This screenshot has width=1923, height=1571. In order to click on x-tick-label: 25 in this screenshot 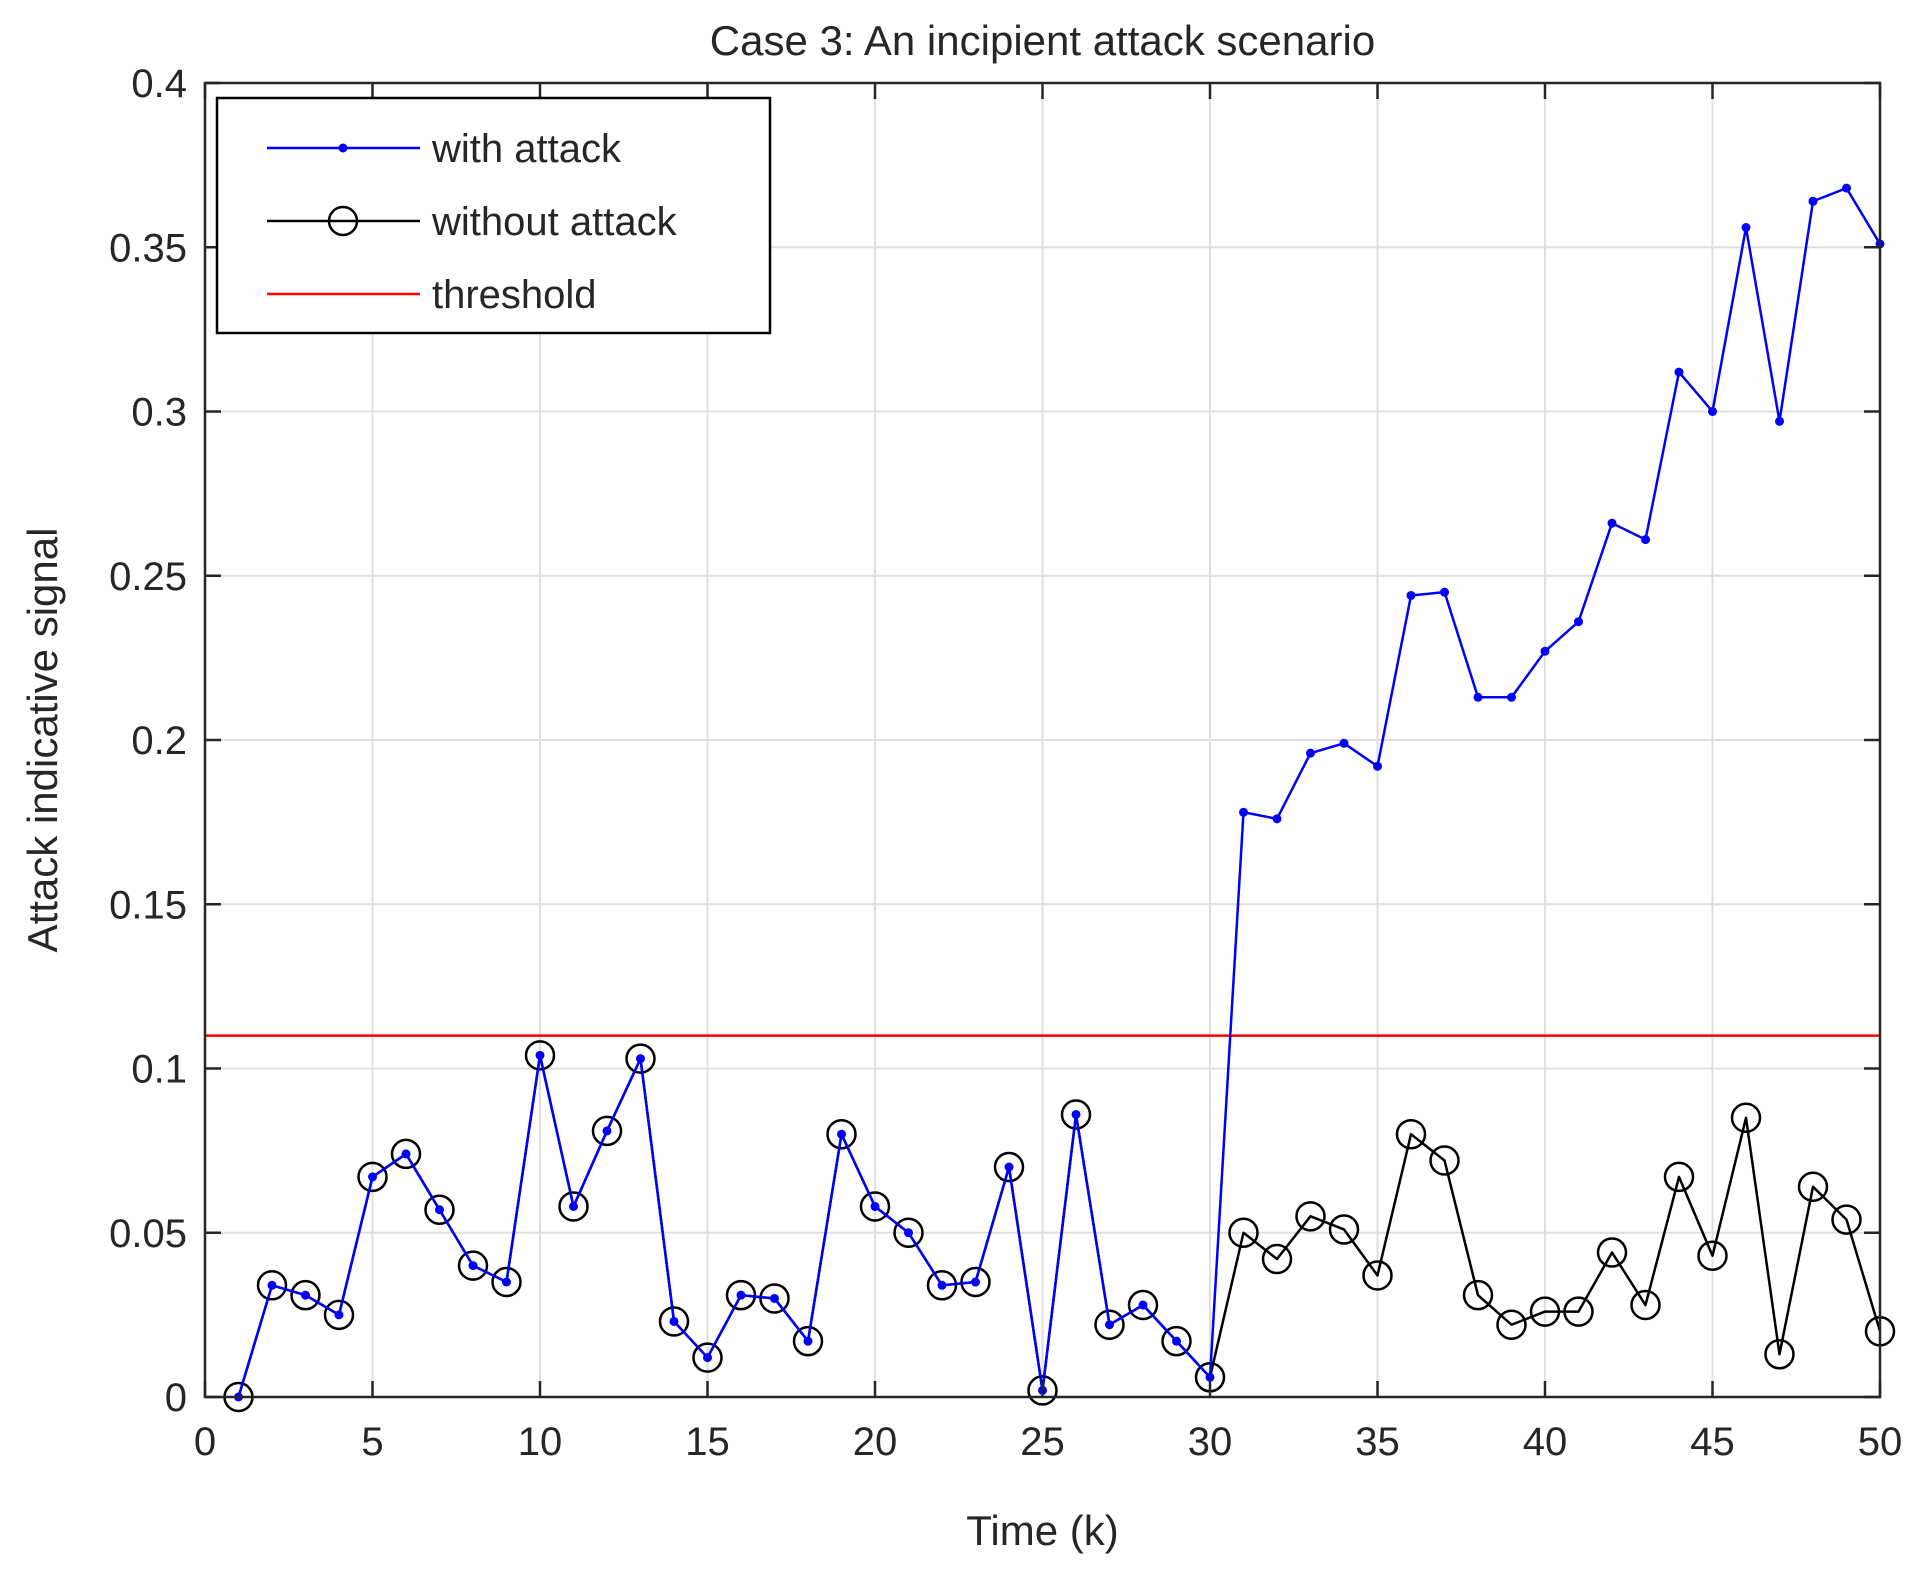, I will do `click(1042, 1442)`.